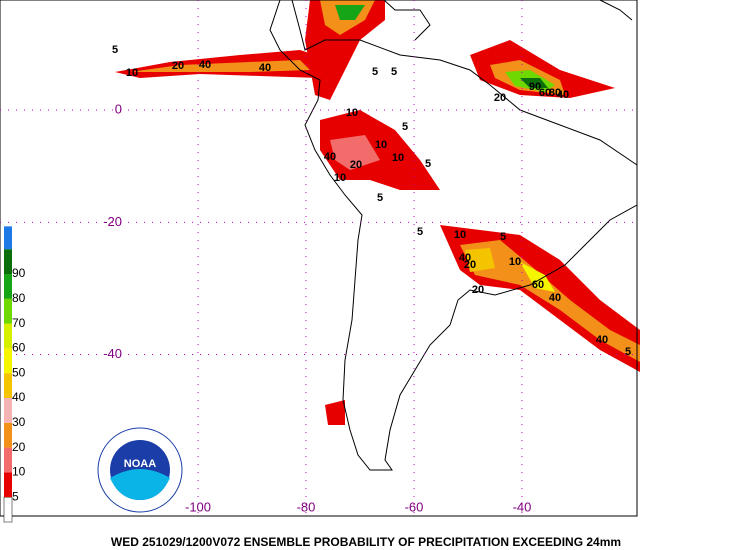  What do you see at coordinates (198, 506) in the screenshot?
I see `longitude-label: -100` at bounding box center [198, 506].